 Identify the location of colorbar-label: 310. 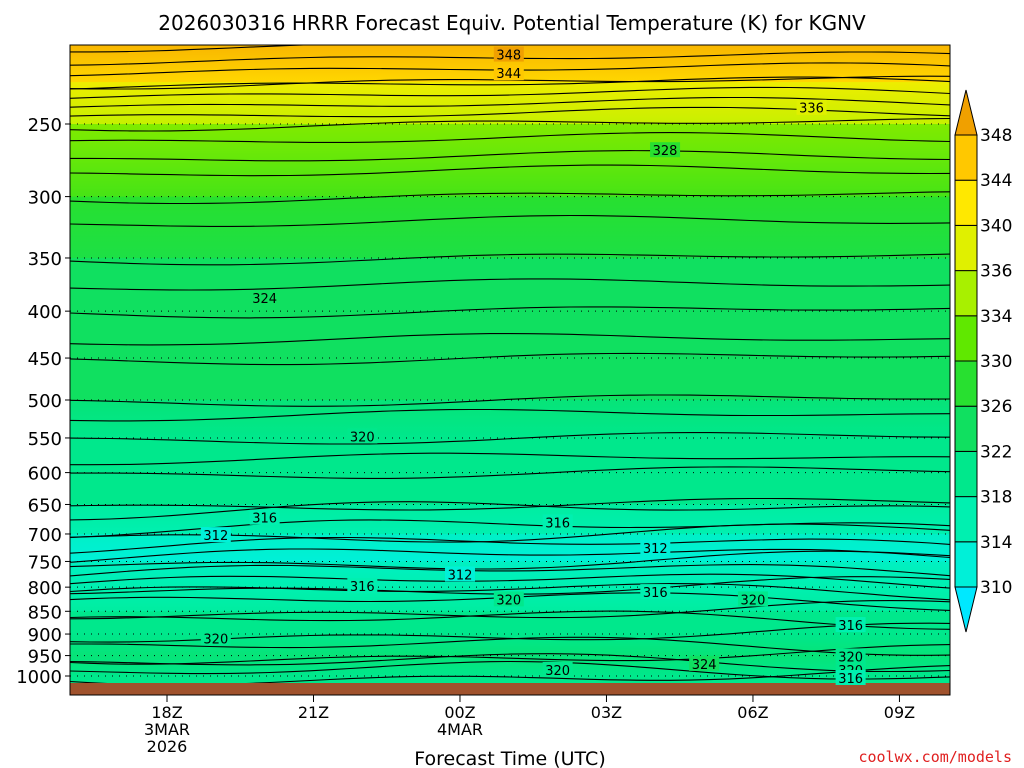
(996, 588).